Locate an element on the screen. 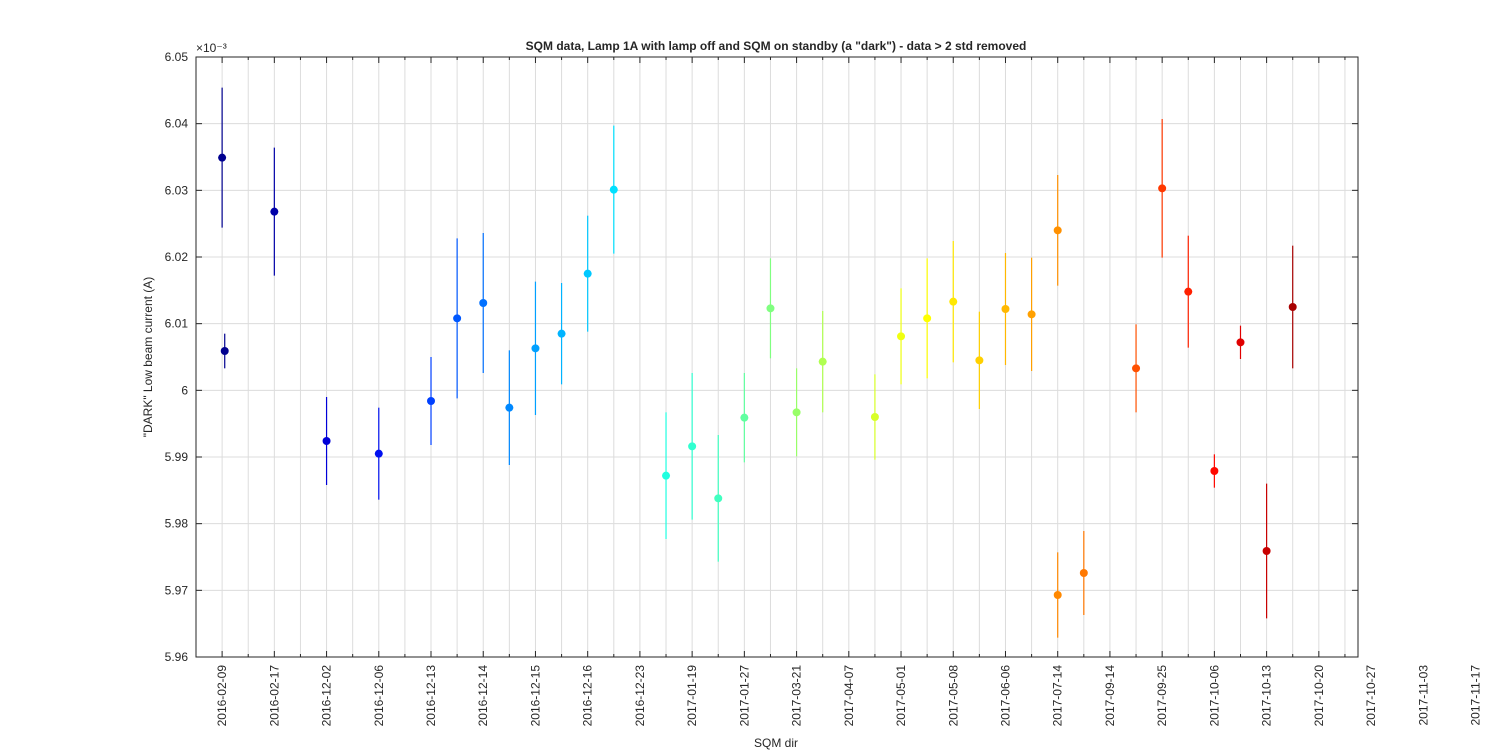 The image size is (1500, 750). x-tick-label: 2017-07-14 is located at coordinates (1058, 696).